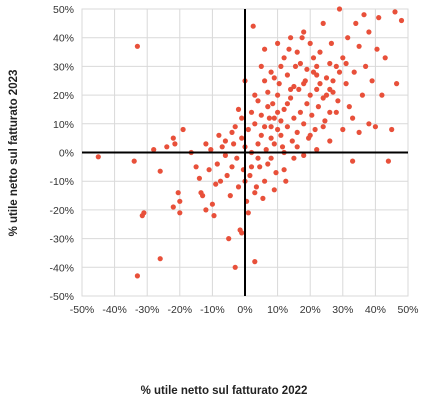 This screenshot has height=401, width=441. What do you see at coordinates (224, 391) in the screenshot?
I see `x-axis-title: % utile netto sul fatturato 2022` at bounding box center [224, 391].